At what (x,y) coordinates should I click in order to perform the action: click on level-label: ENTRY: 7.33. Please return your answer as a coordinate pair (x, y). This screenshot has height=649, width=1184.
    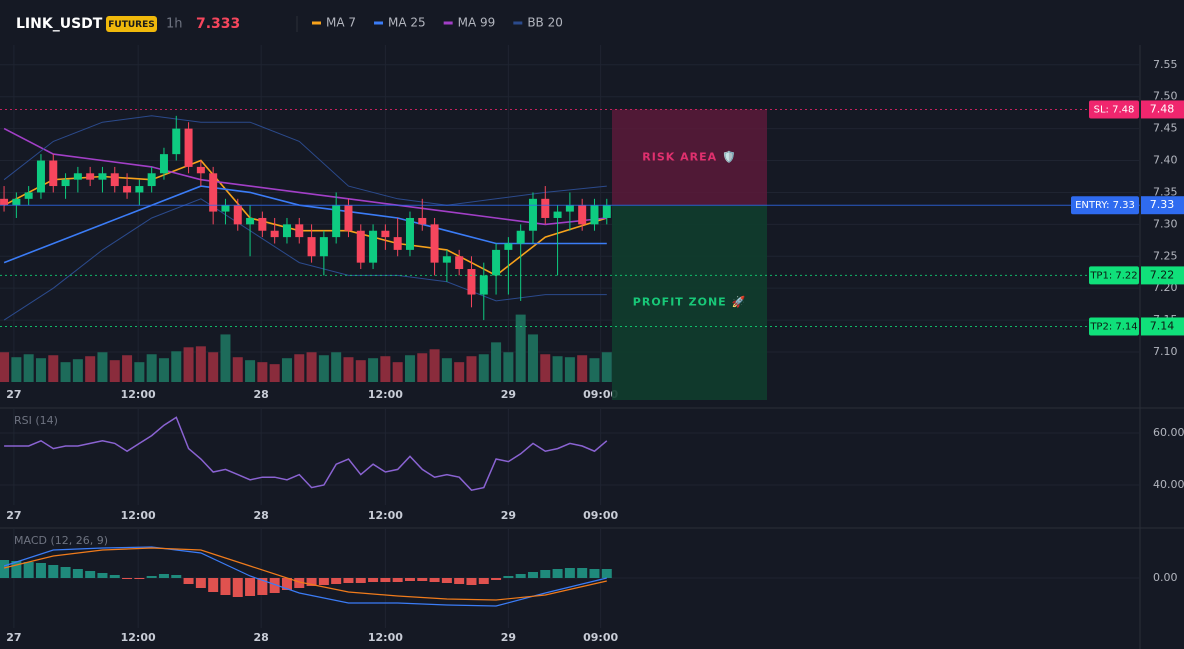
    Looking at the image, I should click on (1105, 205).